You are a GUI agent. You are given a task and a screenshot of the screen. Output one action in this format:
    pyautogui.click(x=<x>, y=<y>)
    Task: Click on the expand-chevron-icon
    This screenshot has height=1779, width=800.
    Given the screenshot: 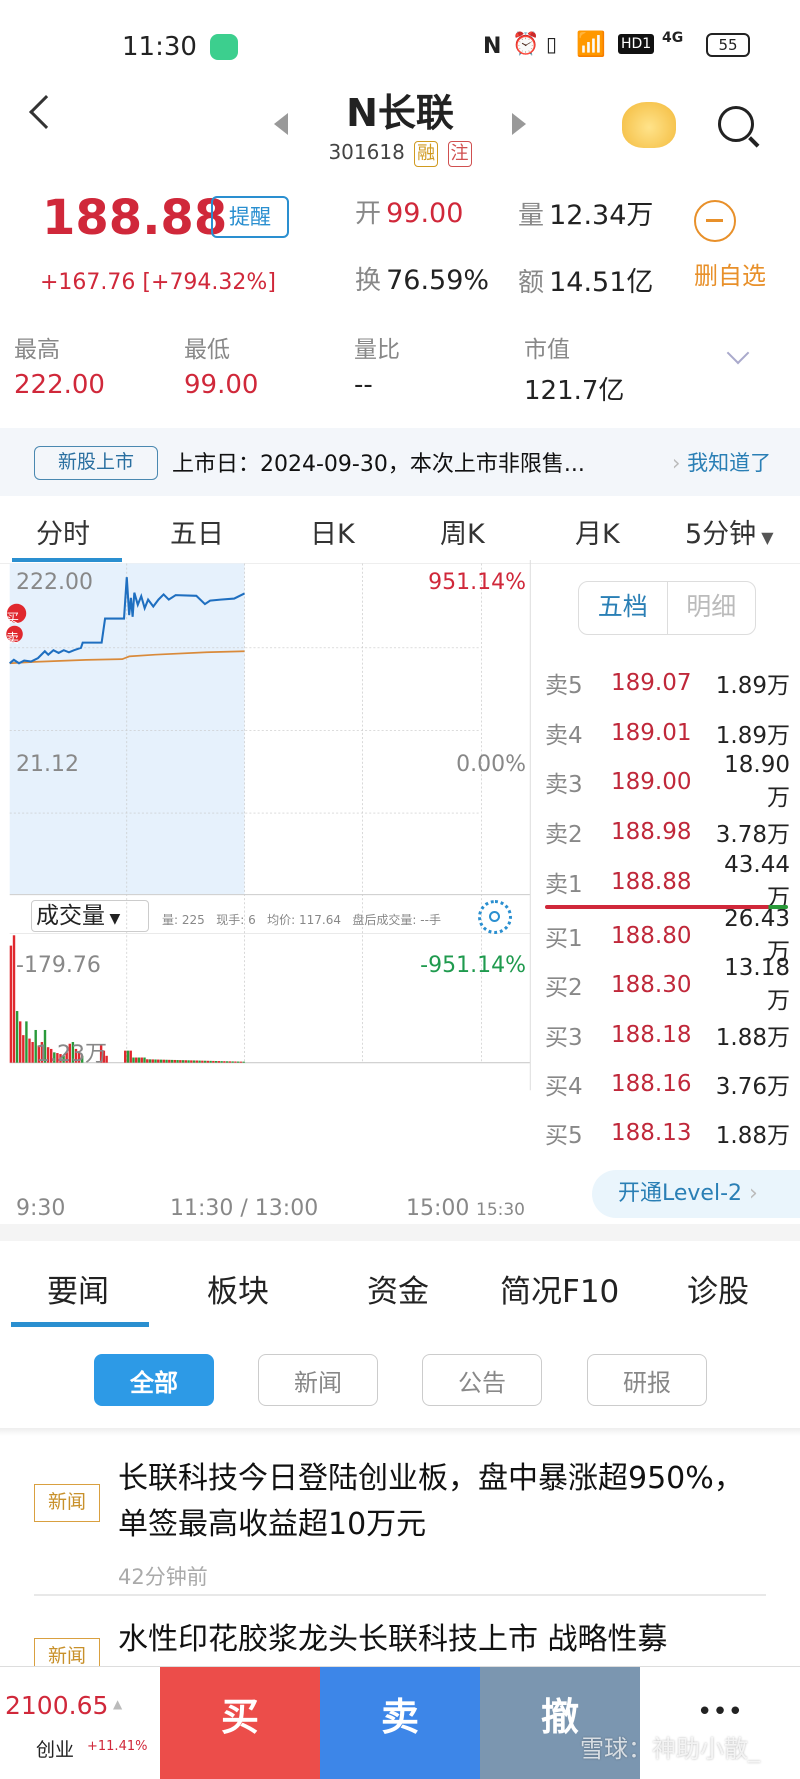 What is the action you would take?
    pyautogui.click(x=738, y=353)
    